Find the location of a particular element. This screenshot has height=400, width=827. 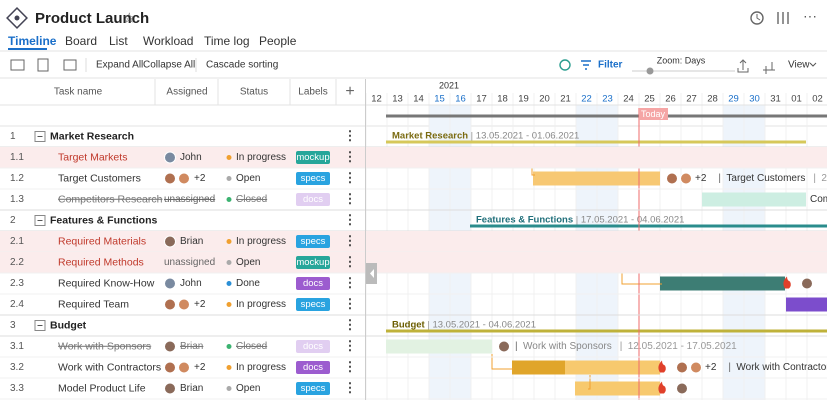

history-icon is located at coordinates (757, 18).